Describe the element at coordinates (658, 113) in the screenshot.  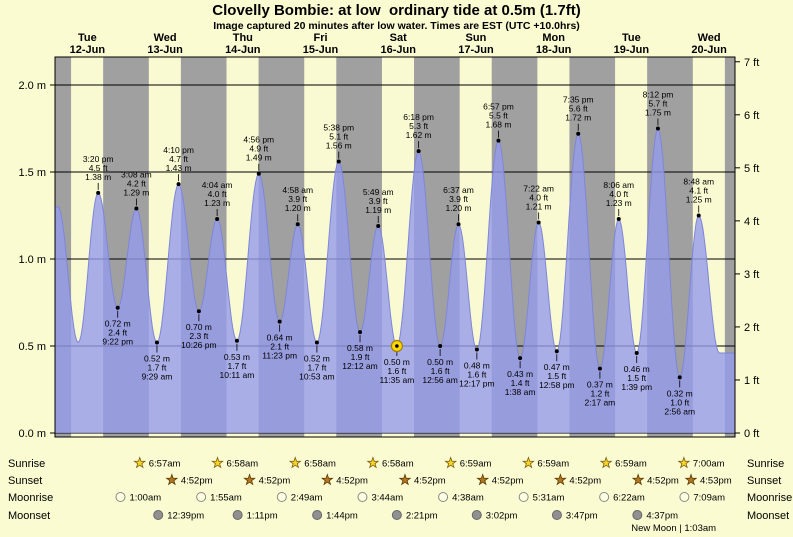
I see `high-tide-label: 1.75 m` at that location.